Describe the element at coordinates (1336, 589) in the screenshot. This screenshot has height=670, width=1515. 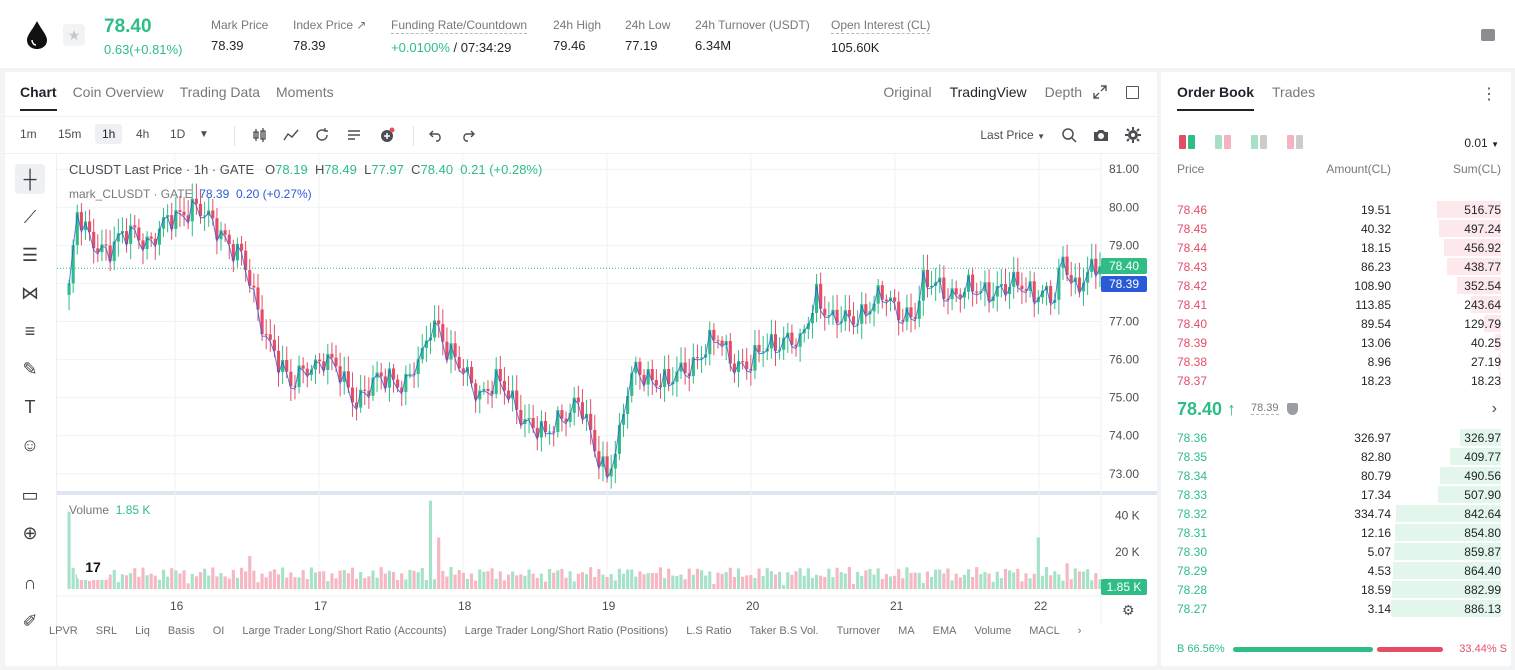
I see `bid-row: 78.28 18.59 882.99` at that location.